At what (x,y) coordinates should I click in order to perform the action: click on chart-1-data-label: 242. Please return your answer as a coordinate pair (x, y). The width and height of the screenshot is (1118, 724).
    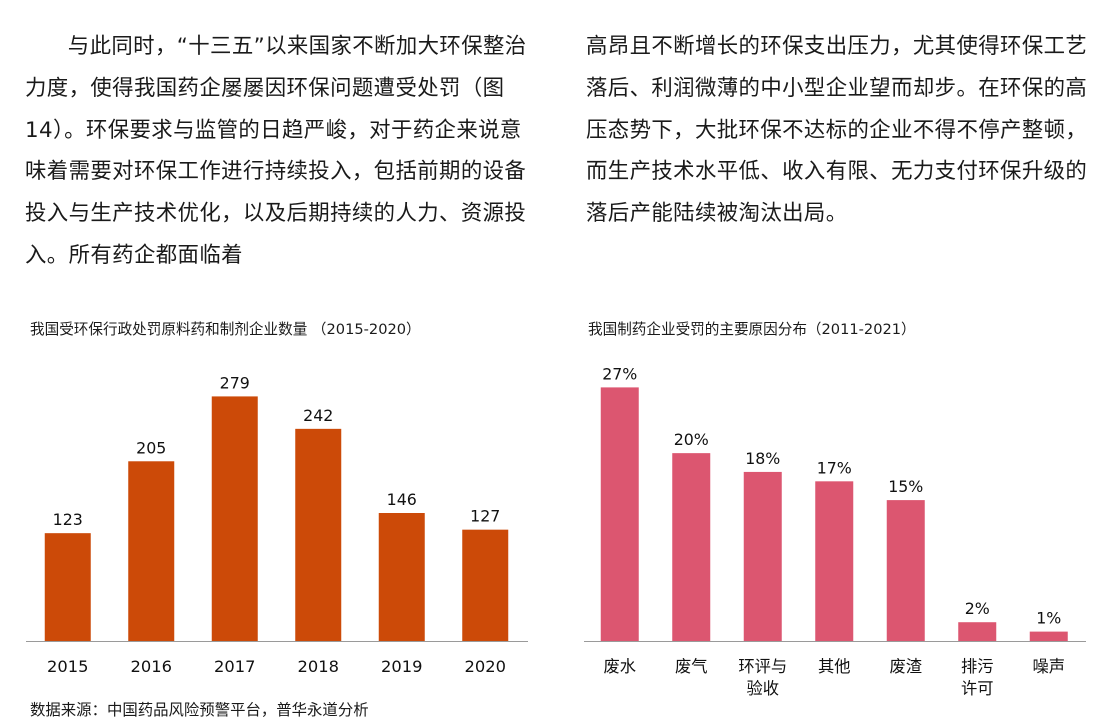
    Looking at the image, I should click on (318, 415).